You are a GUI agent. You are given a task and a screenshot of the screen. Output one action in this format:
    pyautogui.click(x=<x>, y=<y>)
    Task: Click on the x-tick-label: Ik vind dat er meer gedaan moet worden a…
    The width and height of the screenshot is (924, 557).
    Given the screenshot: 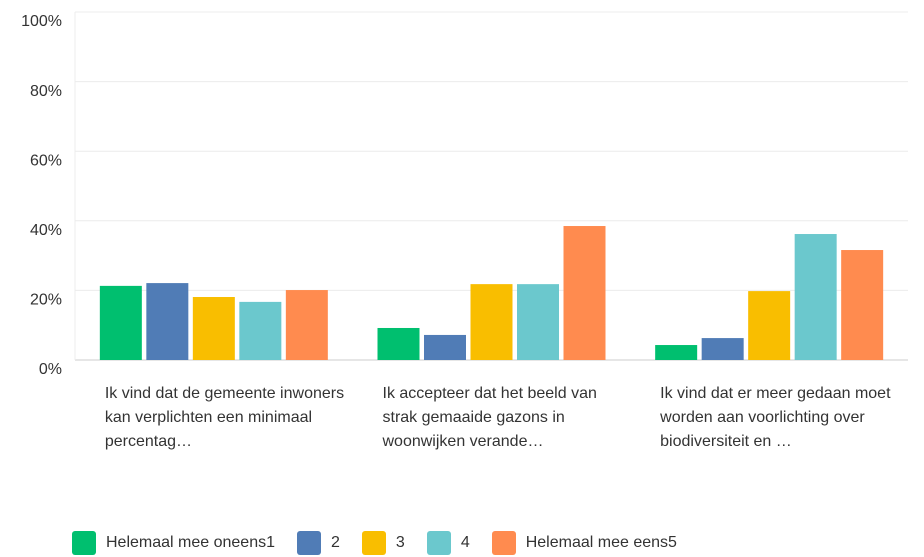 What is the action you would take?
    pyautogui.click(x=775, y=417)
    